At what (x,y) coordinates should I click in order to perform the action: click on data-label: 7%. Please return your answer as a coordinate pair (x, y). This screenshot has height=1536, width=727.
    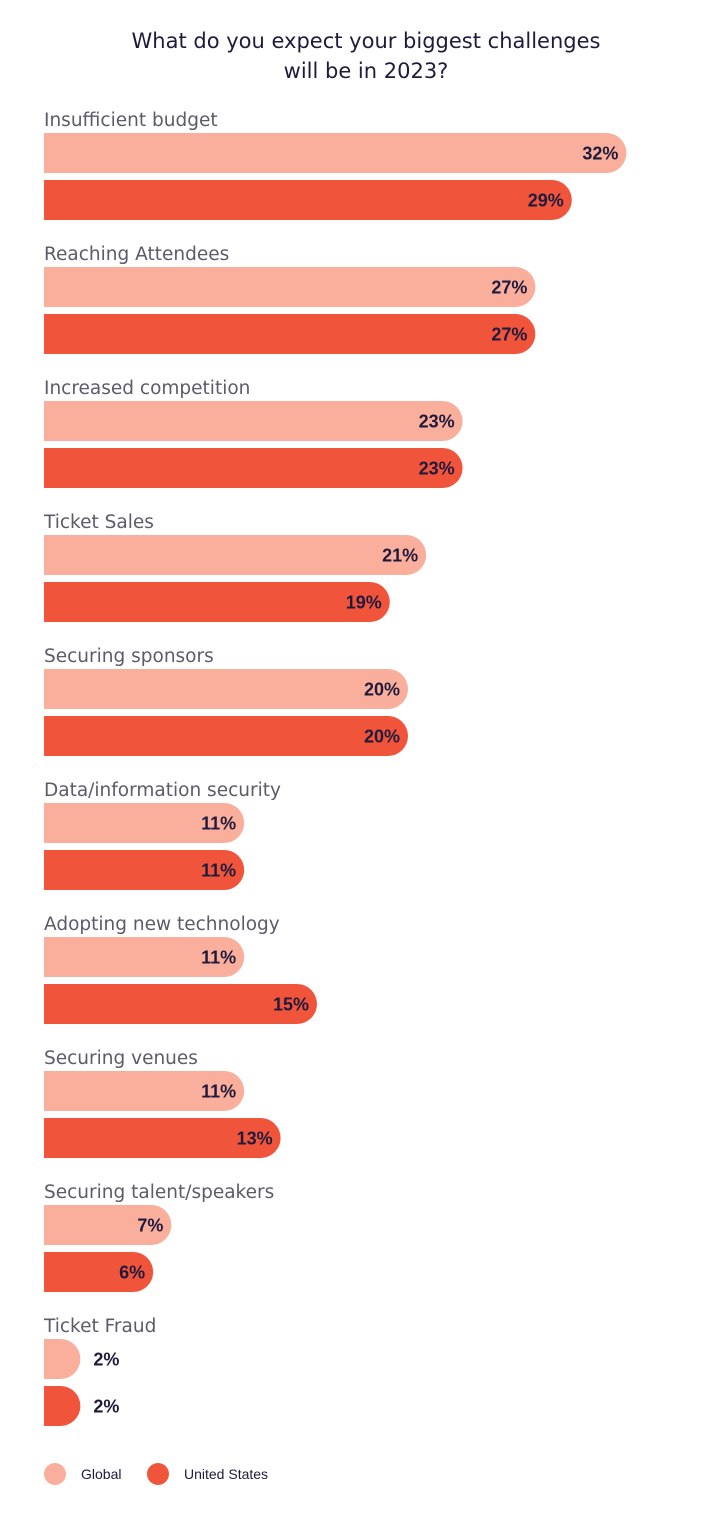
    Looking at the image, I should click on (150, 1226).